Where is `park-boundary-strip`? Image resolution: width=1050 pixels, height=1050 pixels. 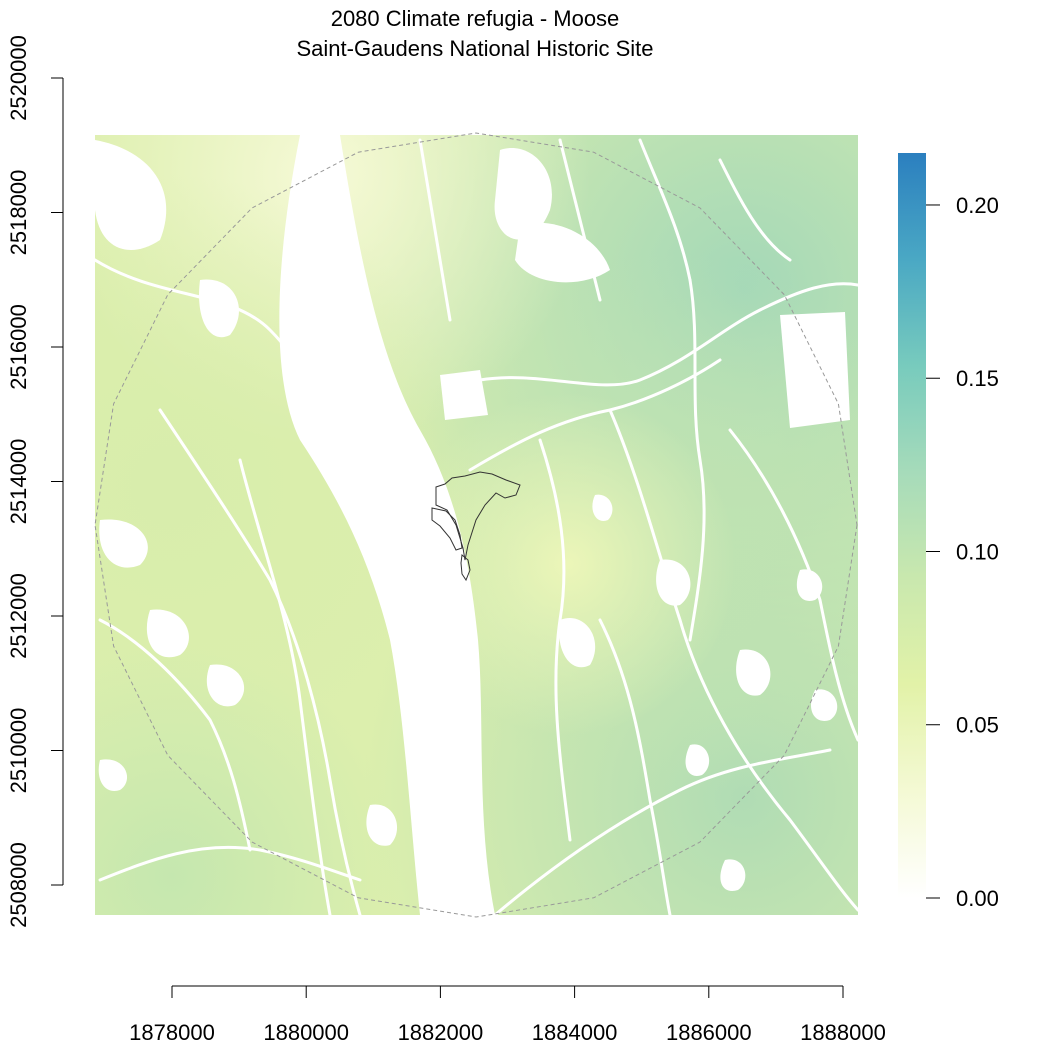 park-boundary-strip is located at coordinates (447, 529).